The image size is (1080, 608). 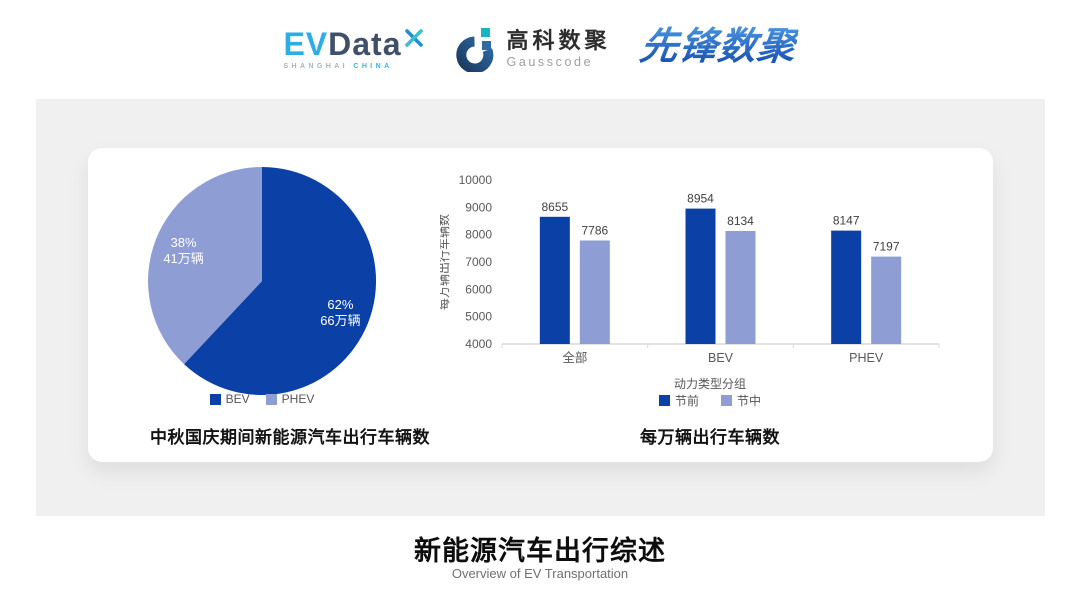 I want to click on bar-value-label: 8134, so click(x=740, y=221).